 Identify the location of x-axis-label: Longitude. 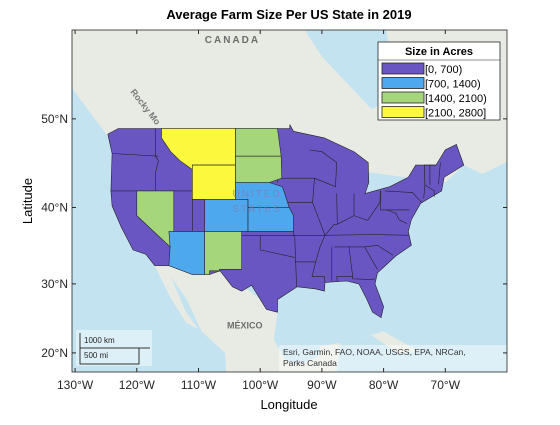
(288, 404).